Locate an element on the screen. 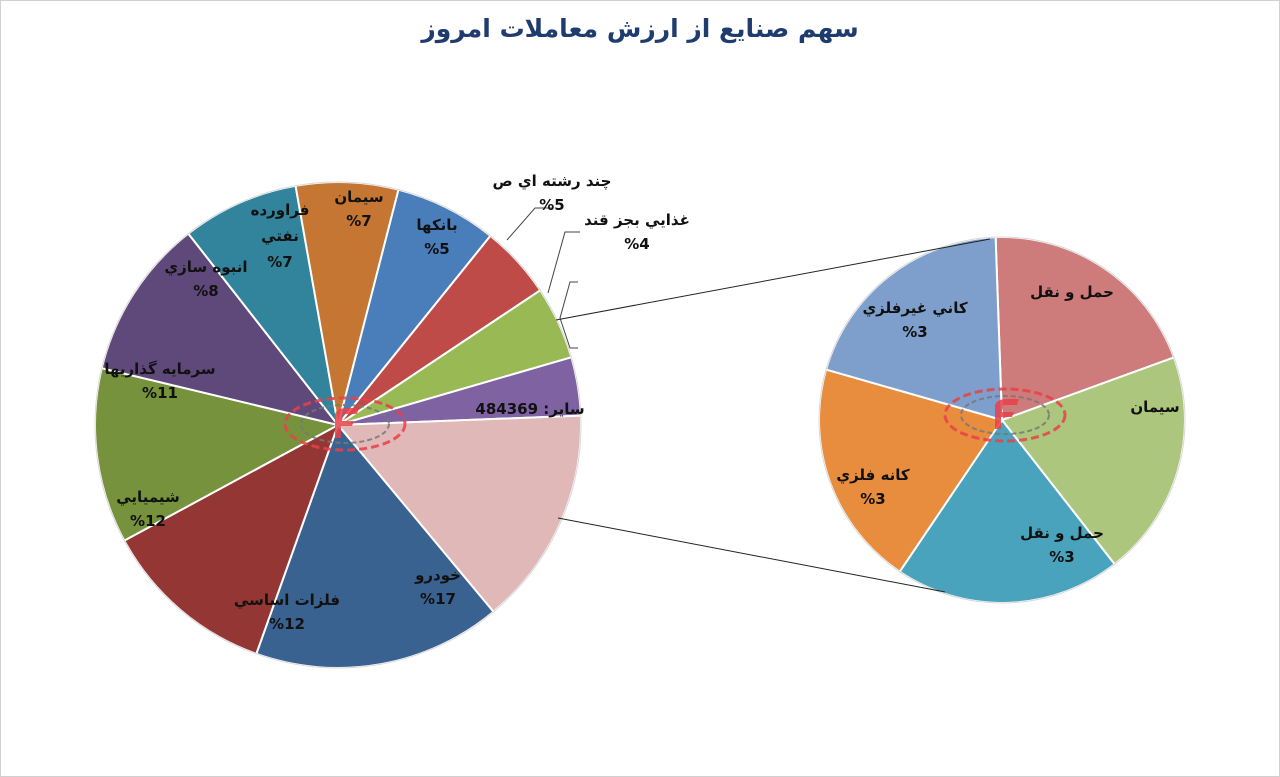 The width and height of the screenshot is (1280, 777). watermarks is located at coordinates (675, 419).